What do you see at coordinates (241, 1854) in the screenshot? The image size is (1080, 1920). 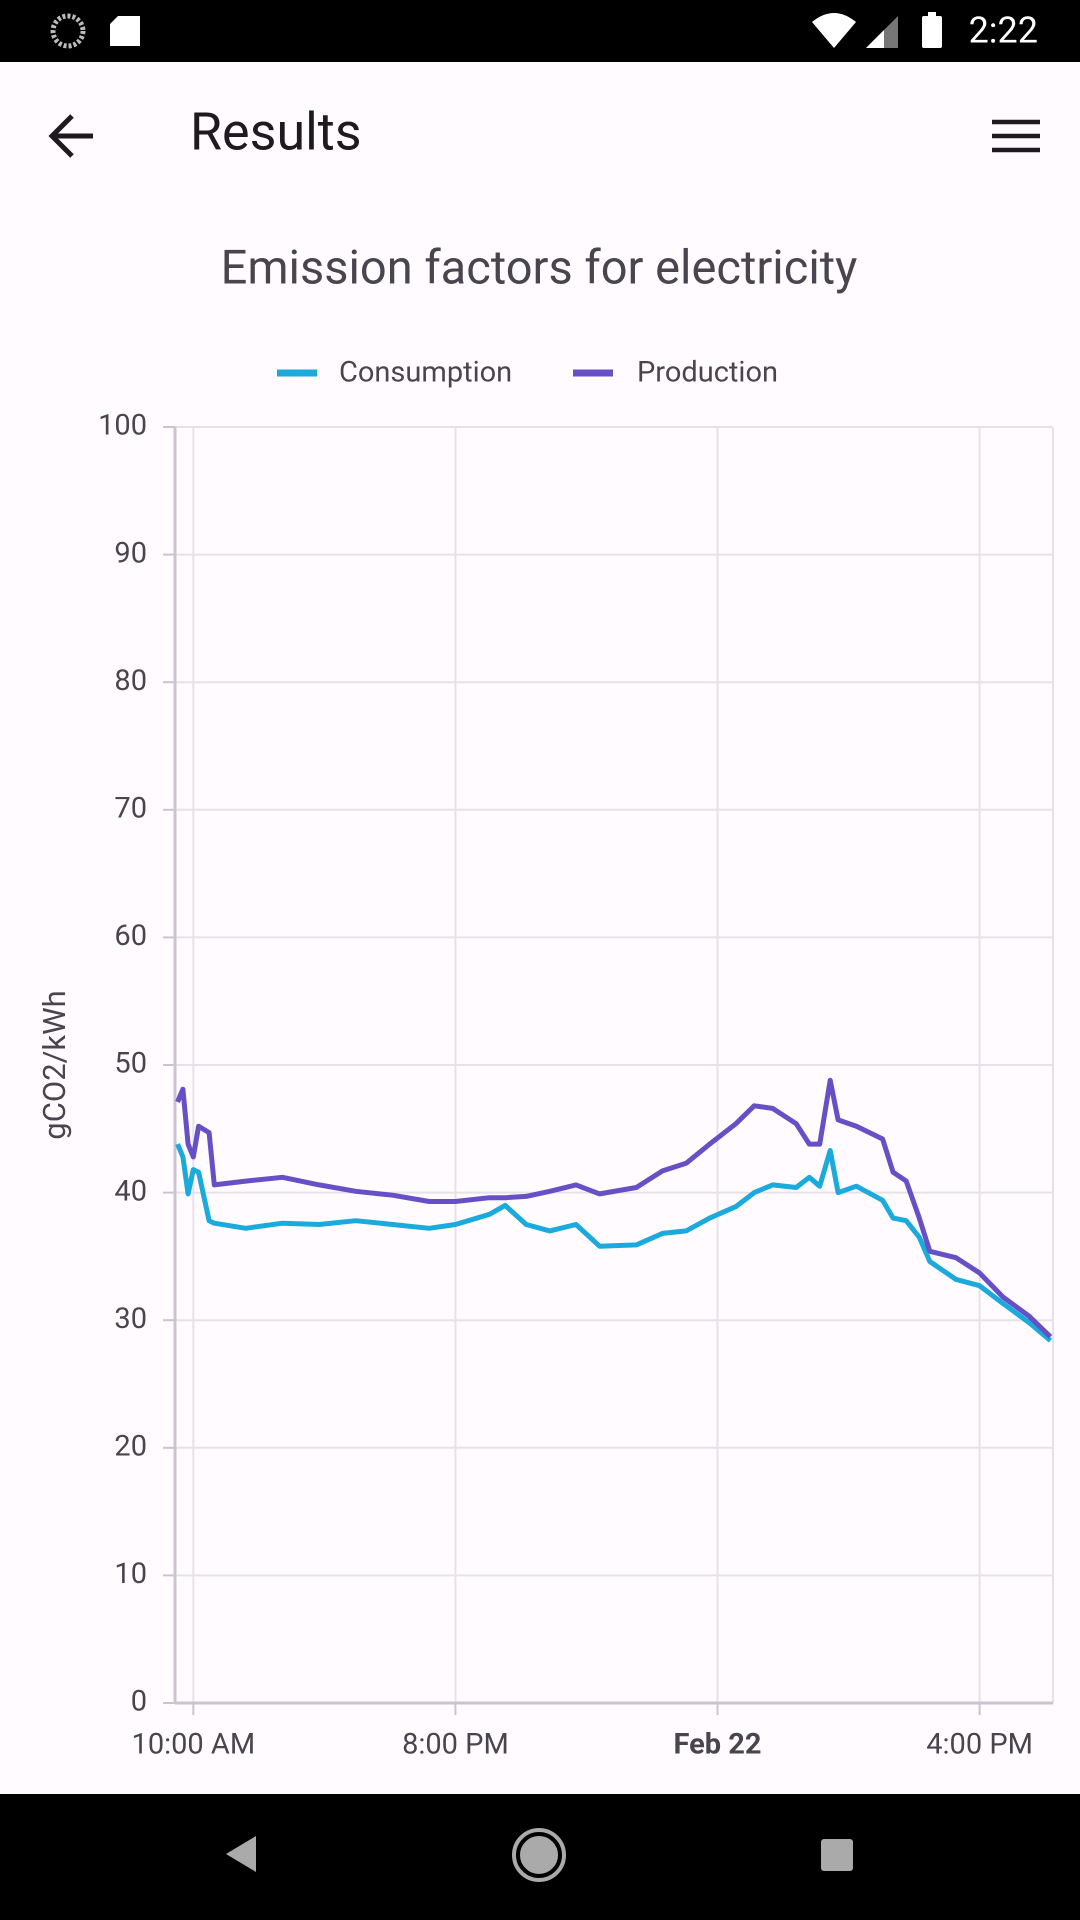 I see `nav-back` at bounding box center [241, 1854].